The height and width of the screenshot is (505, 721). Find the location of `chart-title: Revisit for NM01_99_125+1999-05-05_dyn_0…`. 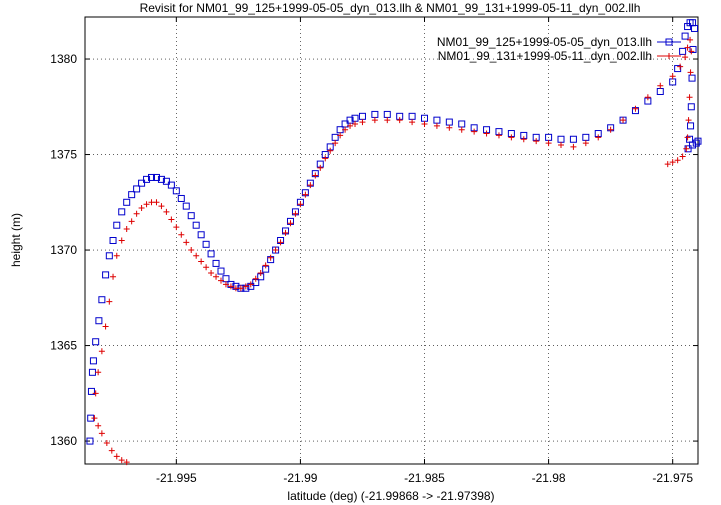

chart-title: Revisit for NM01_99_125+1999-05-05_dyn_0… is located at coordinates (390, 8).